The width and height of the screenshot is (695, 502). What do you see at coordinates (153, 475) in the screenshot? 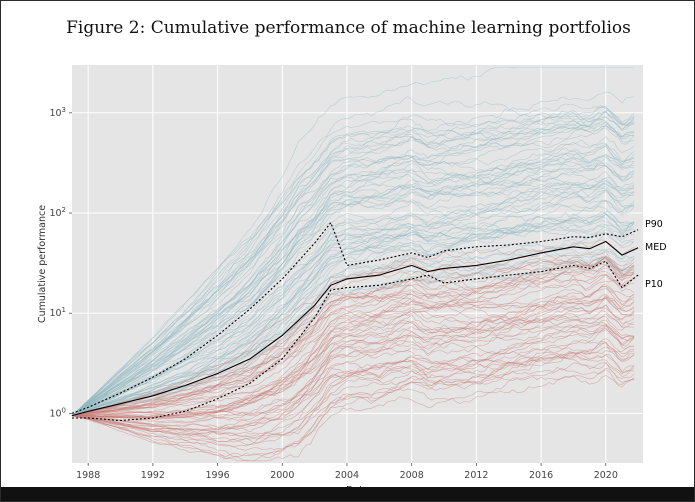
I see `x-tick-label: 1992` at bounding box center [153, 475].